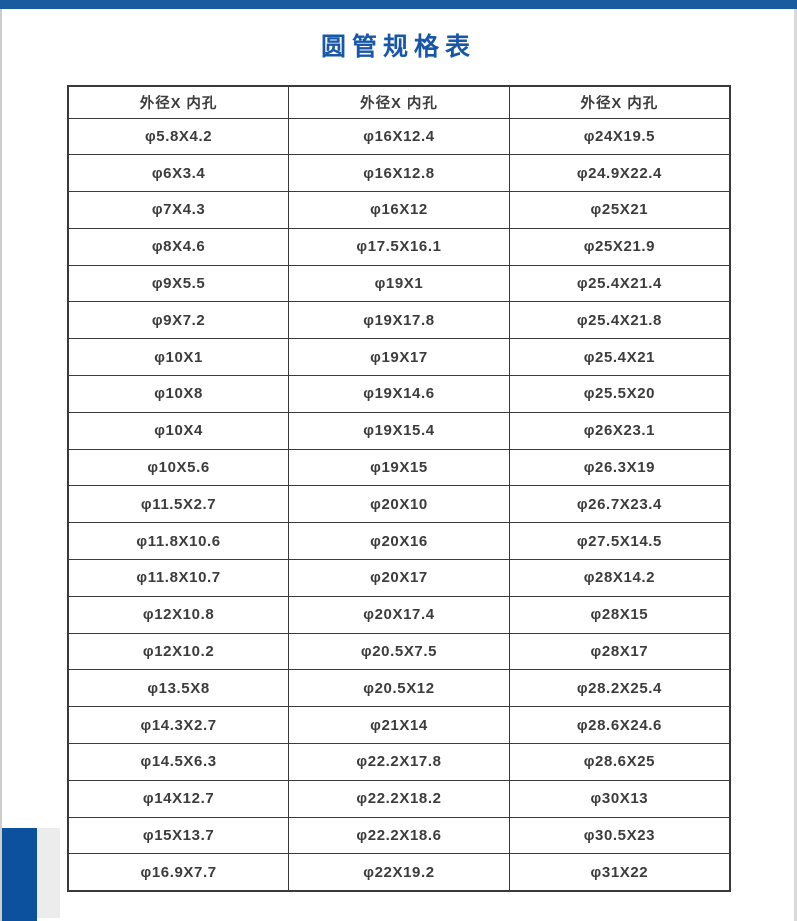  Describe the element at coordinates (178, 173) in the screenshot. I see `spec-cell: φ6X3.4` at that location.